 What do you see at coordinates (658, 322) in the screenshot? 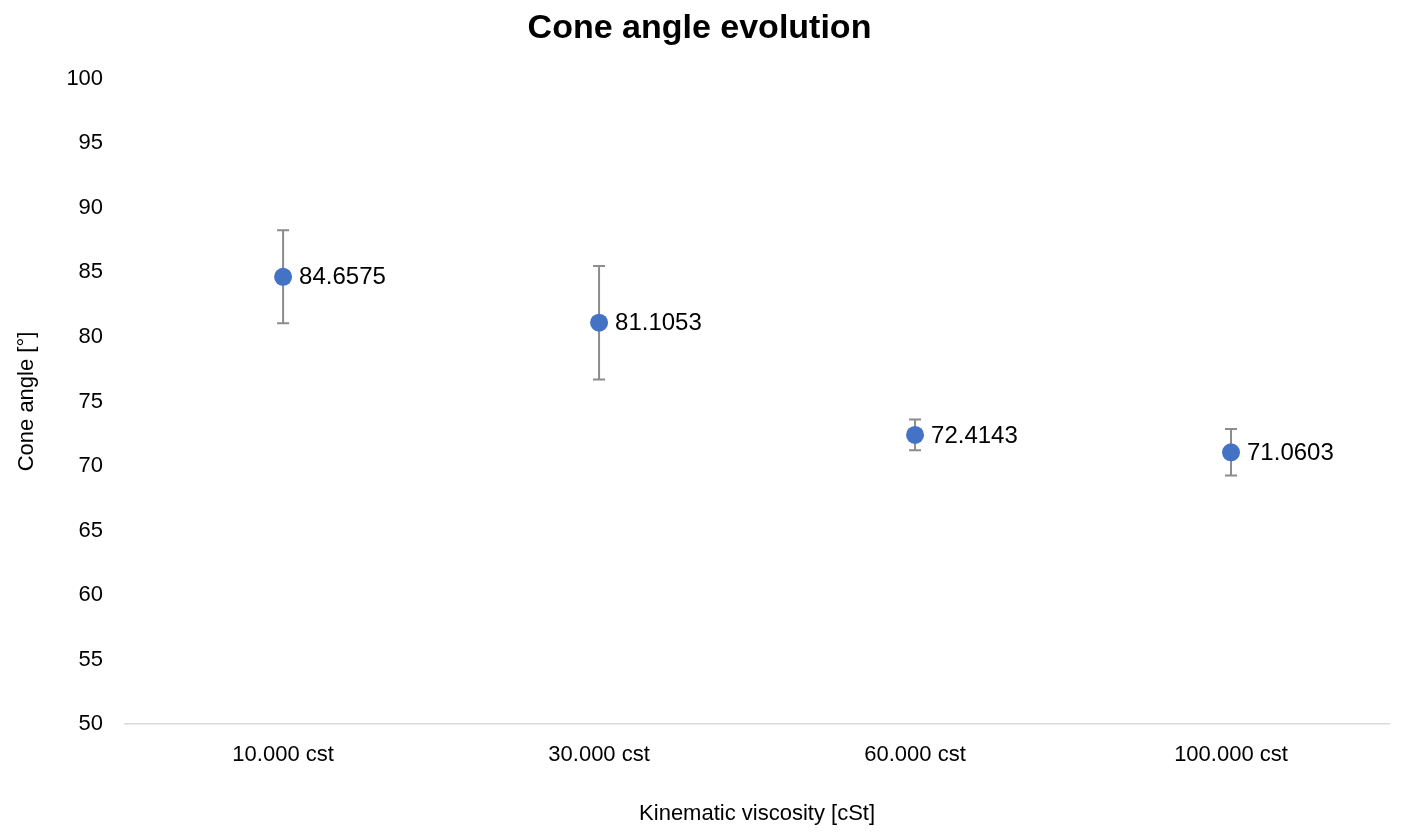
I see `data-label: 81.1053` at bounding box center [658, 322].